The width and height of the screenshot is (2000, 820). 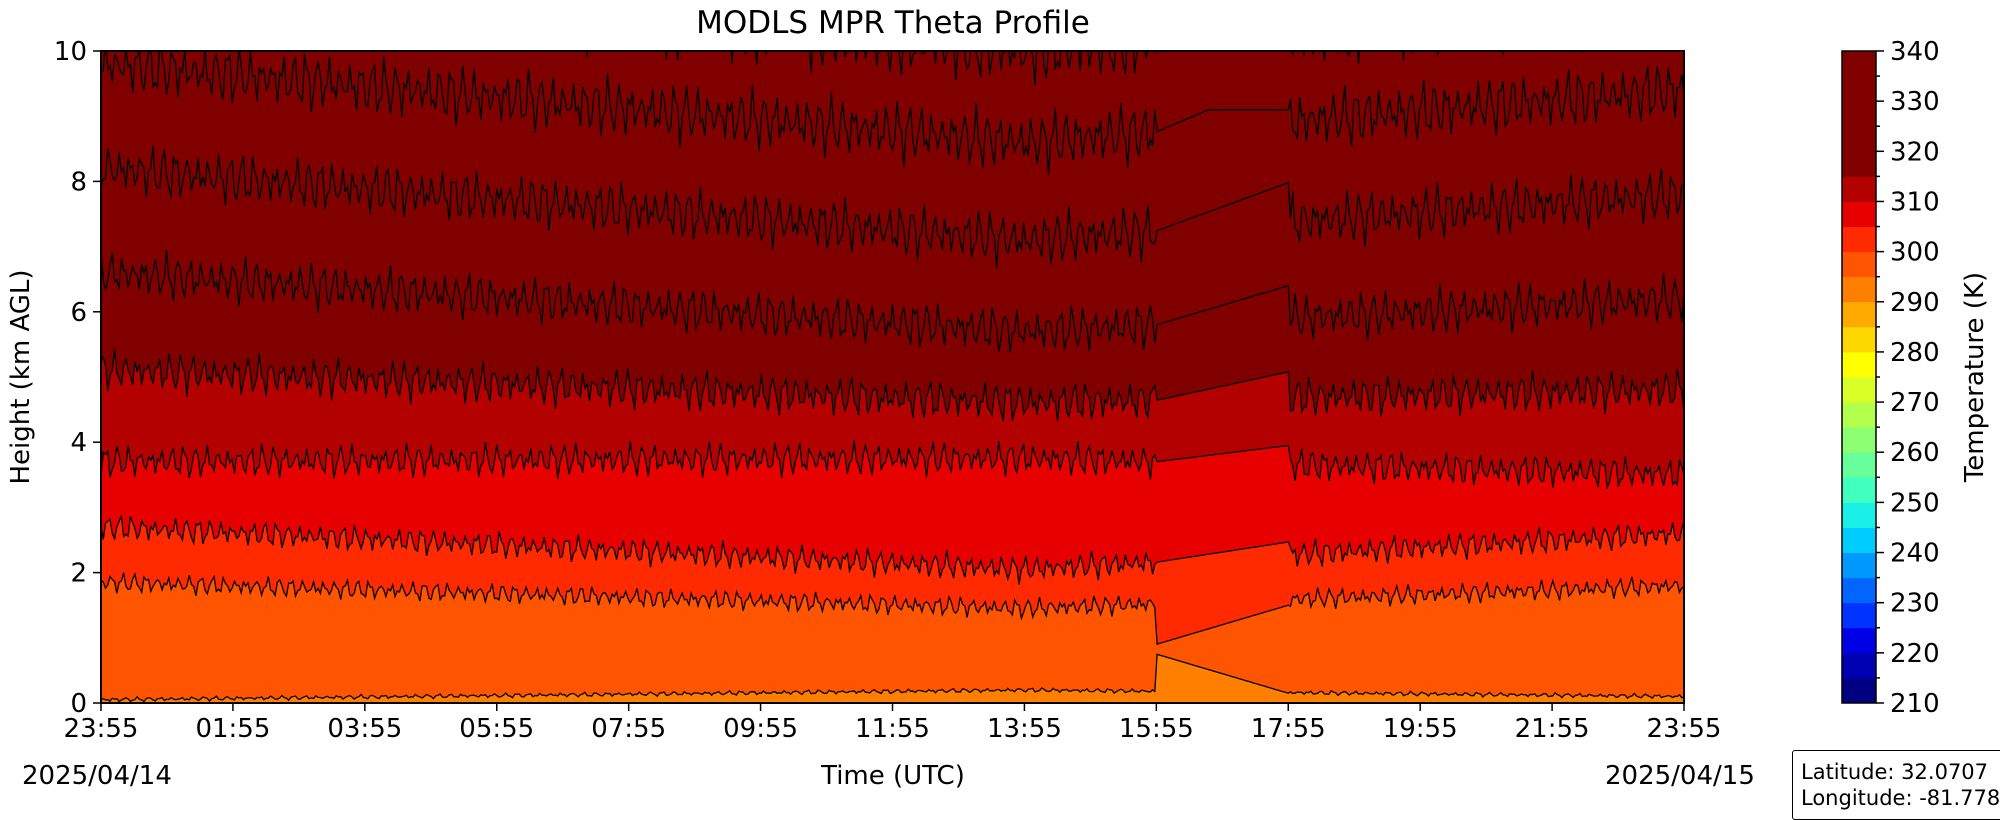 I want to click on contour-300K, so click(x=892, y=608).